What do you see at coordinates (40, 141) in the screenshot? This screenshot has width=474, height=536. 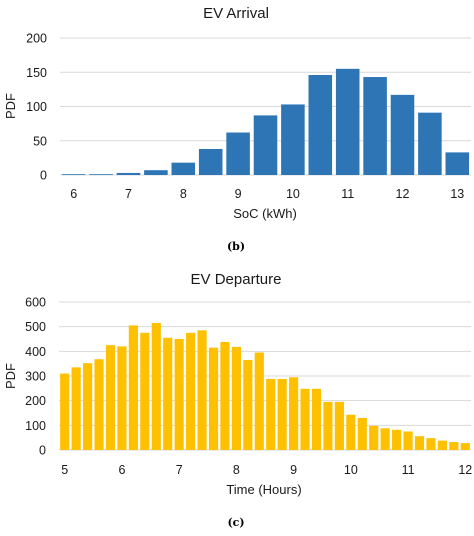 I see `y-tick-label: 50` at bounding box center [40, 141].